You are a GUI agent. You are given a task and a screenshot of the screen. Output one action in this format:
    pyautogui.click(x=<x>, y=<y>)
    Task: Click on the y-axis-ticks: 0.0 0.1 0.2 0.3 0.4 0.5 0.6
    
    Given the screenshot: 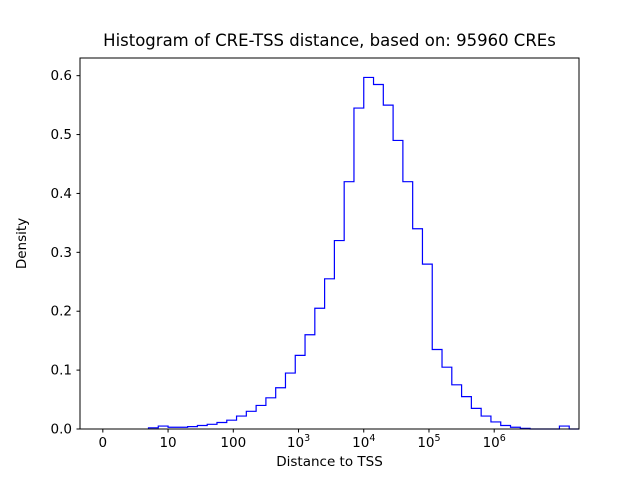 What is the action you would take?
    pyautogui.click(x=65, y=253)
    